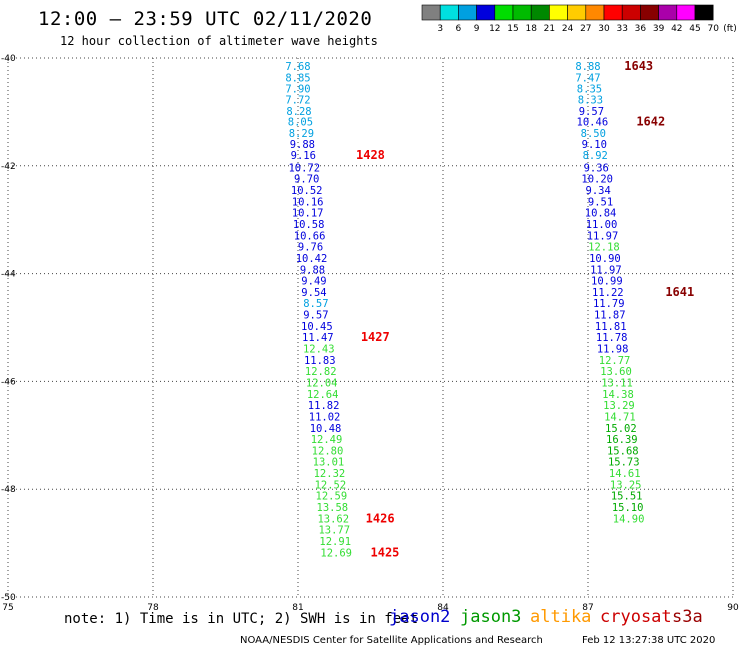 The width and height of the screenshot is (740, 650). I want to click on colorbar-label: 39, so click(659, 29).